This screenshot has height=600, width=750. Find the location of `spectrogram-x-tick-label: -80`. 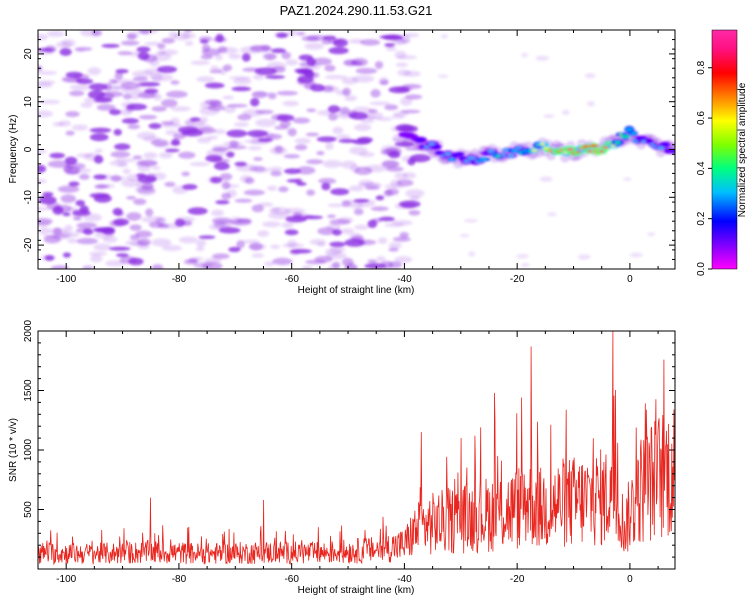

spectrogram-x-tick-label: -80 is located at coordinates (179, 279).